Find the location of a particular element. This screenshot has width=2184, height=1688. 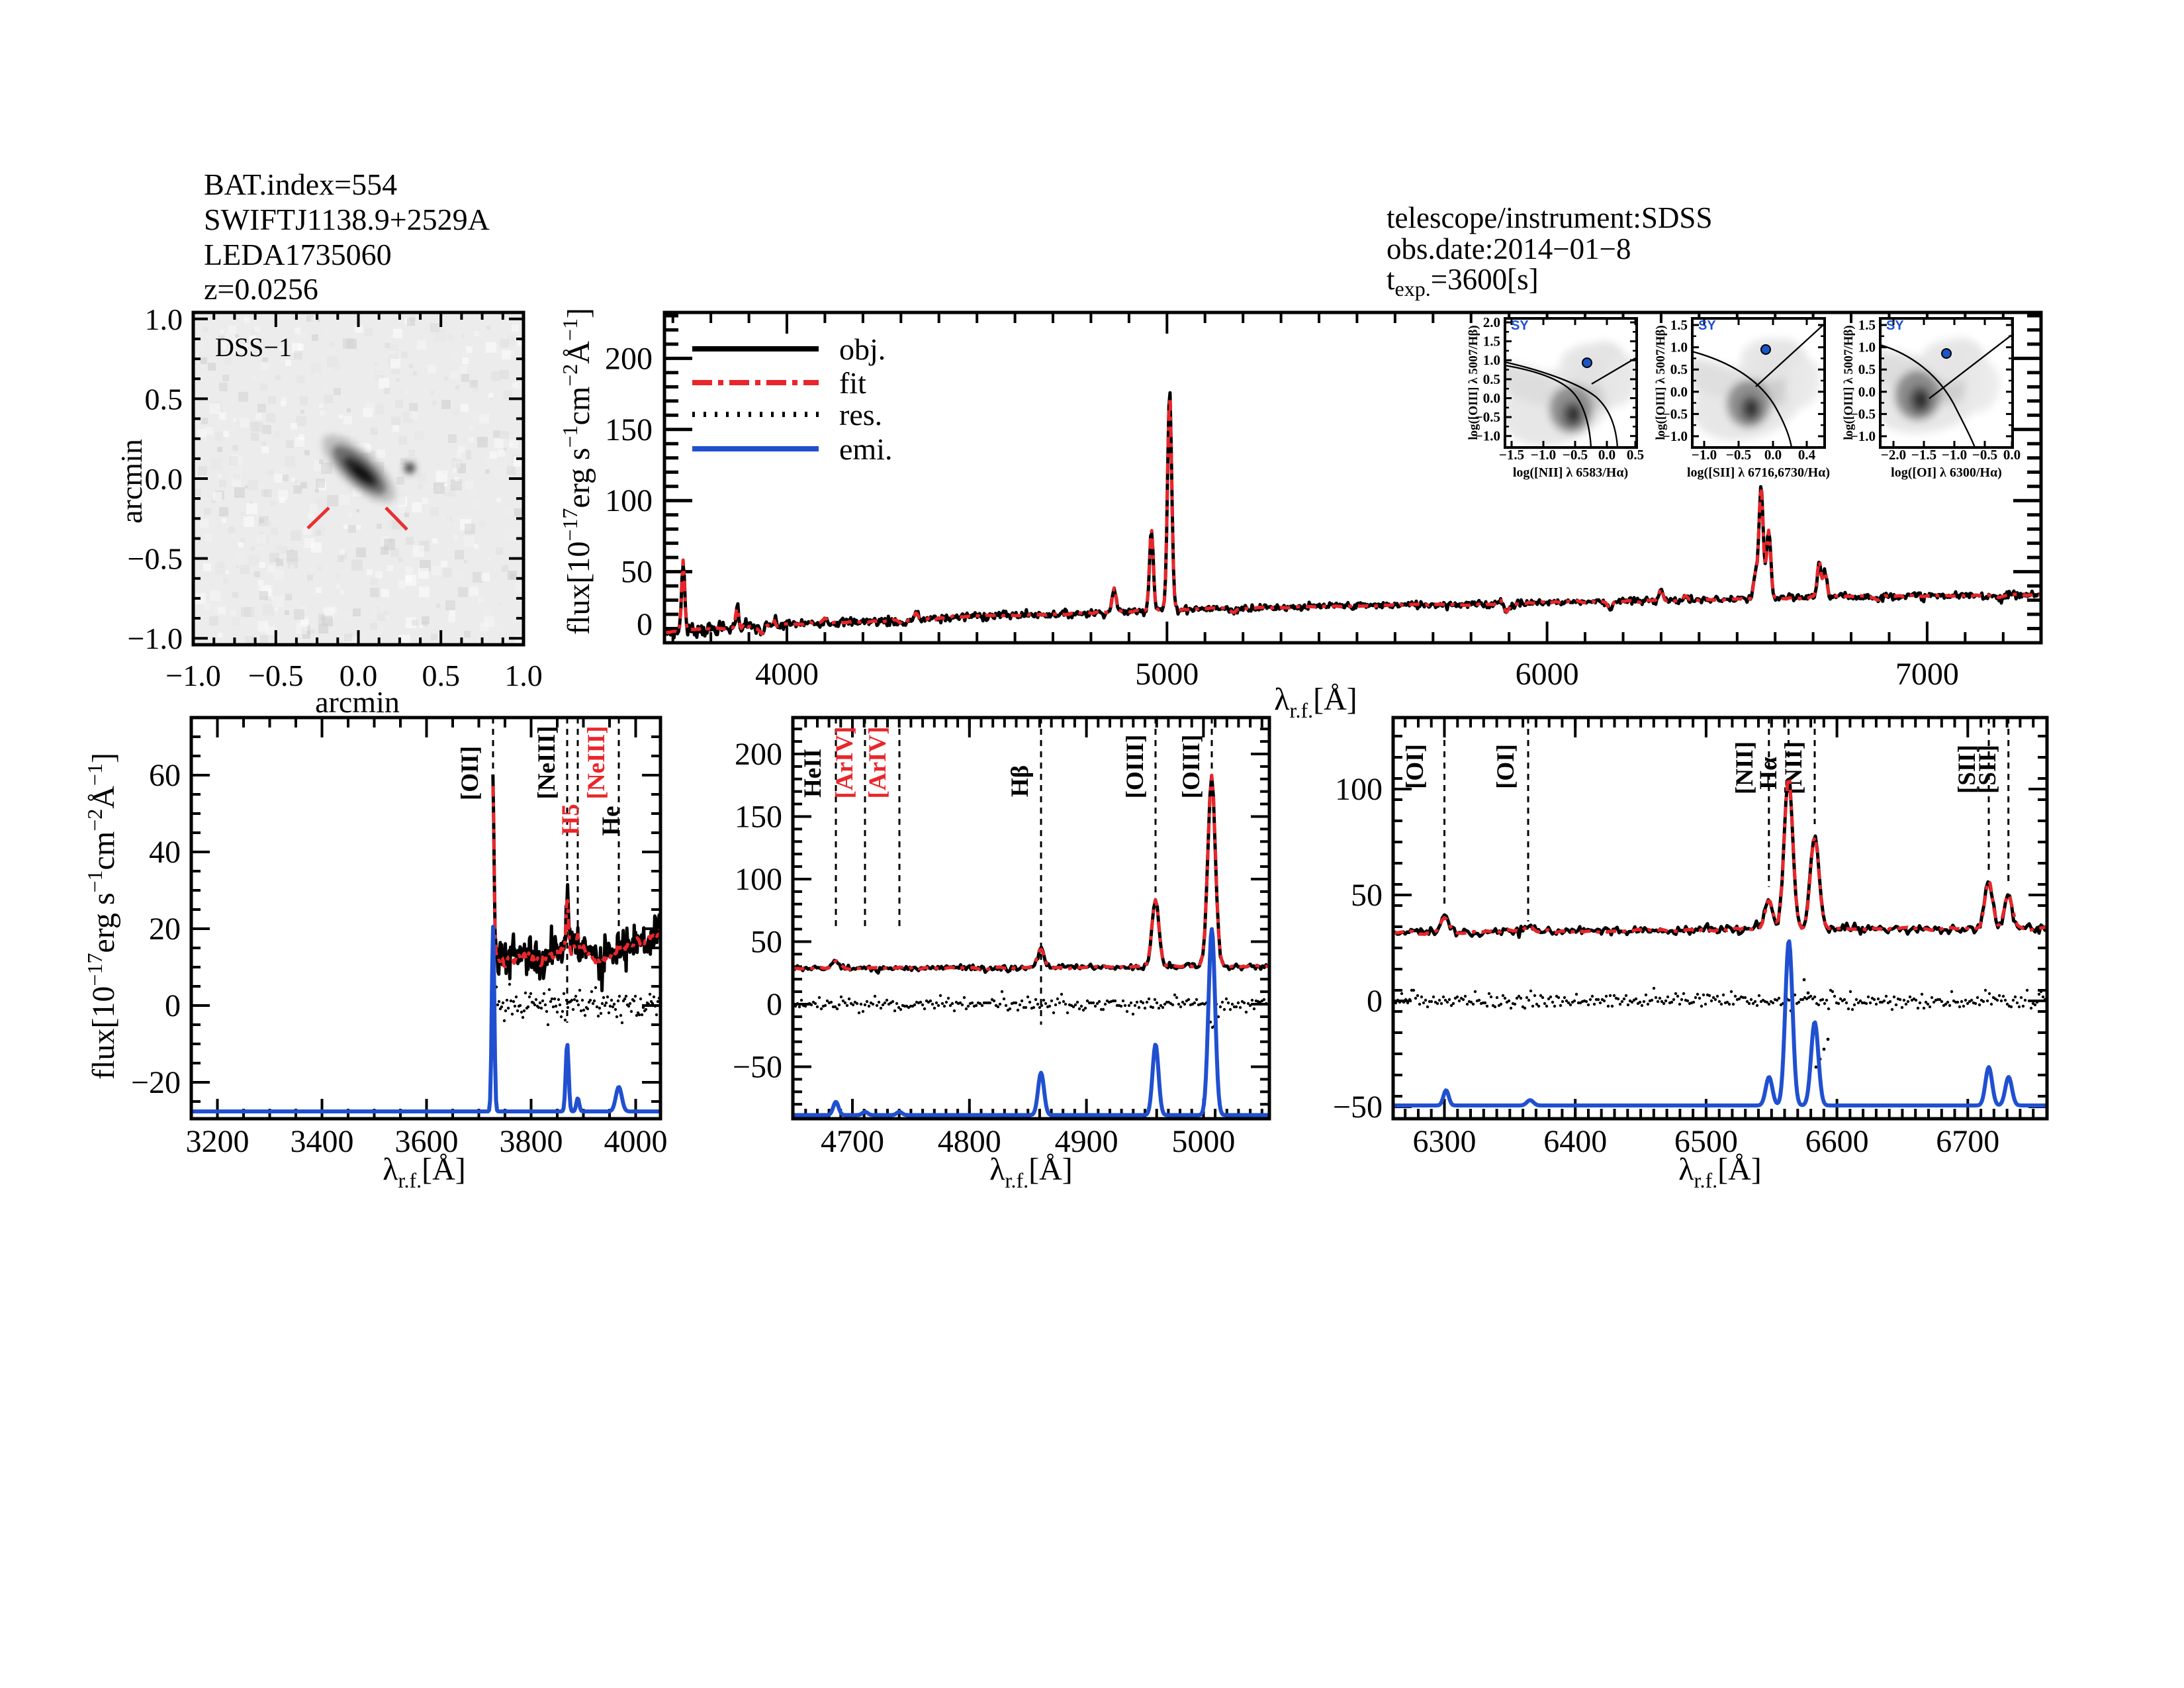

svg-text: 4700 is located at coordinates (852, 1141).